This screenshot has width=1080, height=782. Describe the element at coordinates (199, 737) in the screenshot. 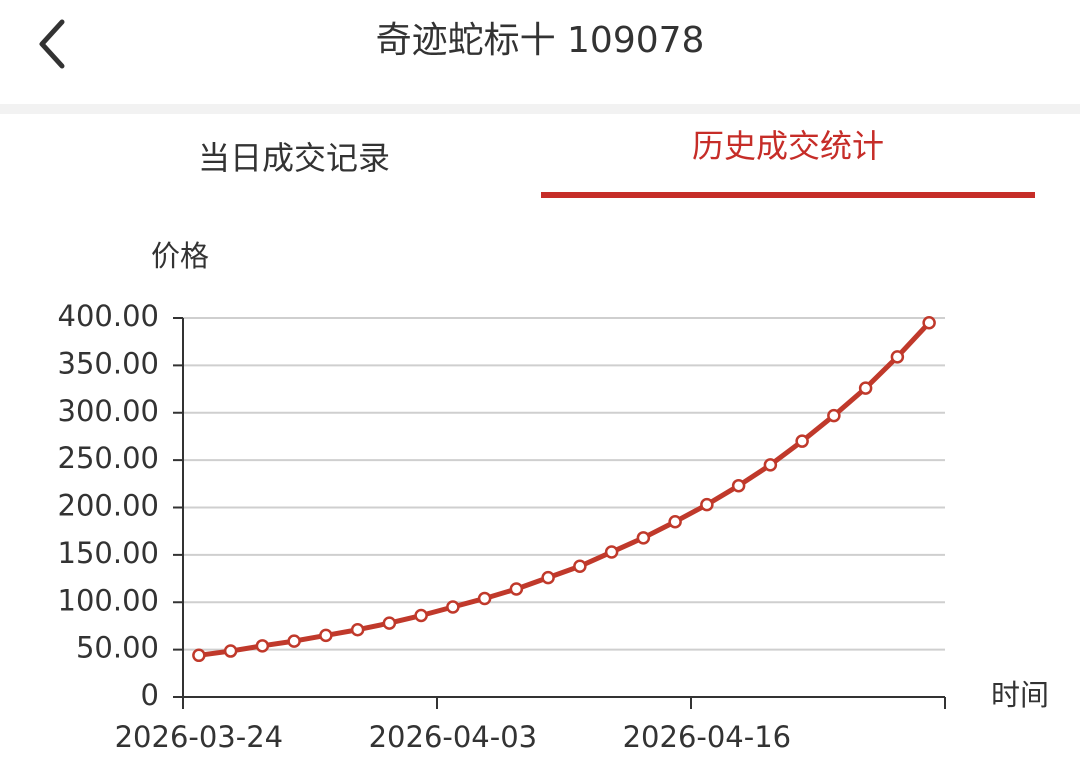

I see `x-tick-label: 2026-03-24` at that location.